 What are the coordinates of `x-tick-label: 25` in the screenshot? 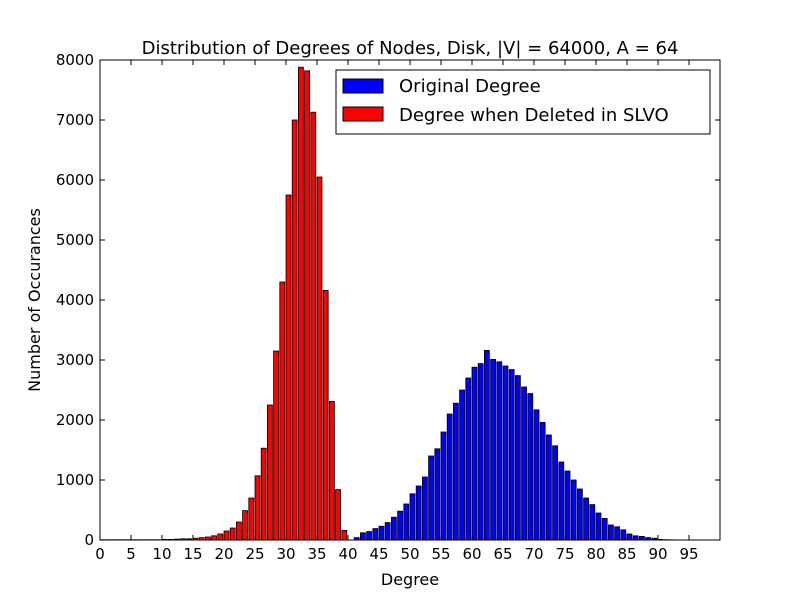 It's located at (254, 554).